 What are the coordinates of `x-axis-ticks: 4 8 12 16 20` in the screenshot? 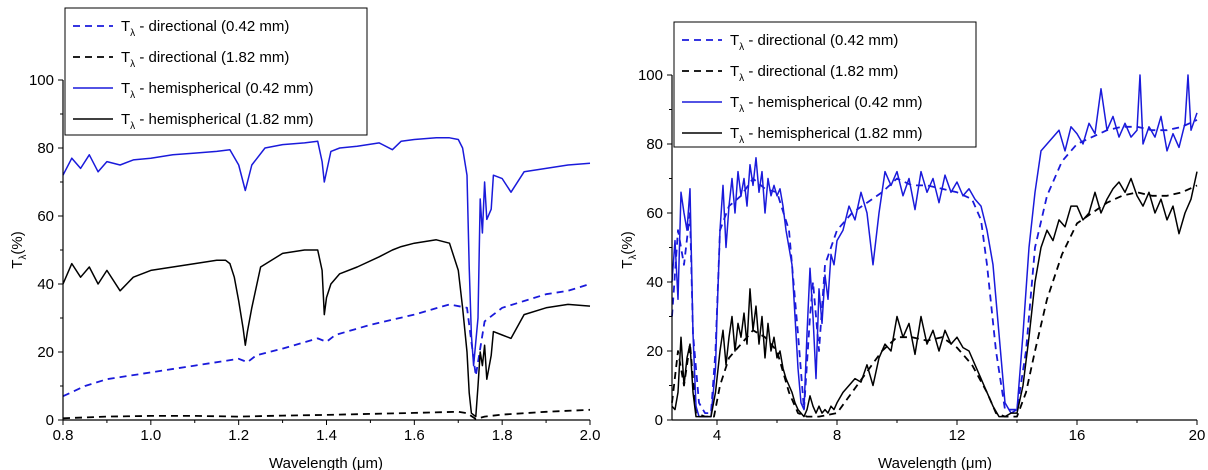 It's located at (959, 432).